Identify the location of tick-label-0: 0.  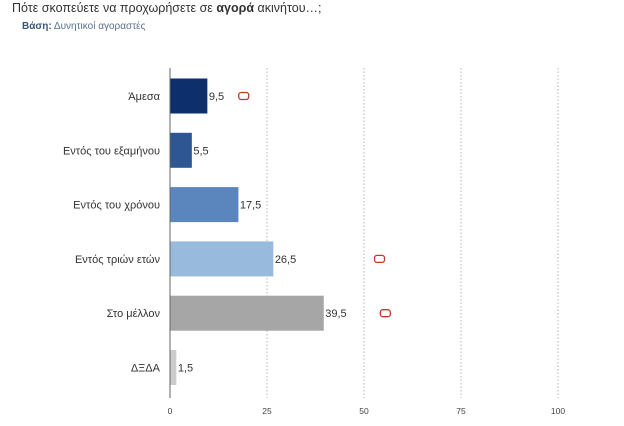
(170, 411).